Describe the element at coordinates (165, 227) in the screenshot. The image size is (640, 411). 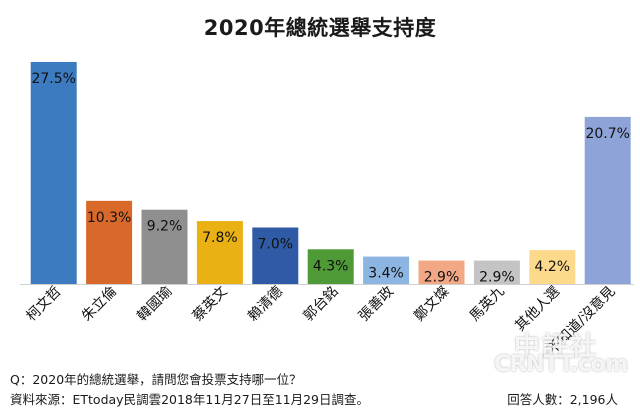
I see `data-label: 9.2%` at that location.